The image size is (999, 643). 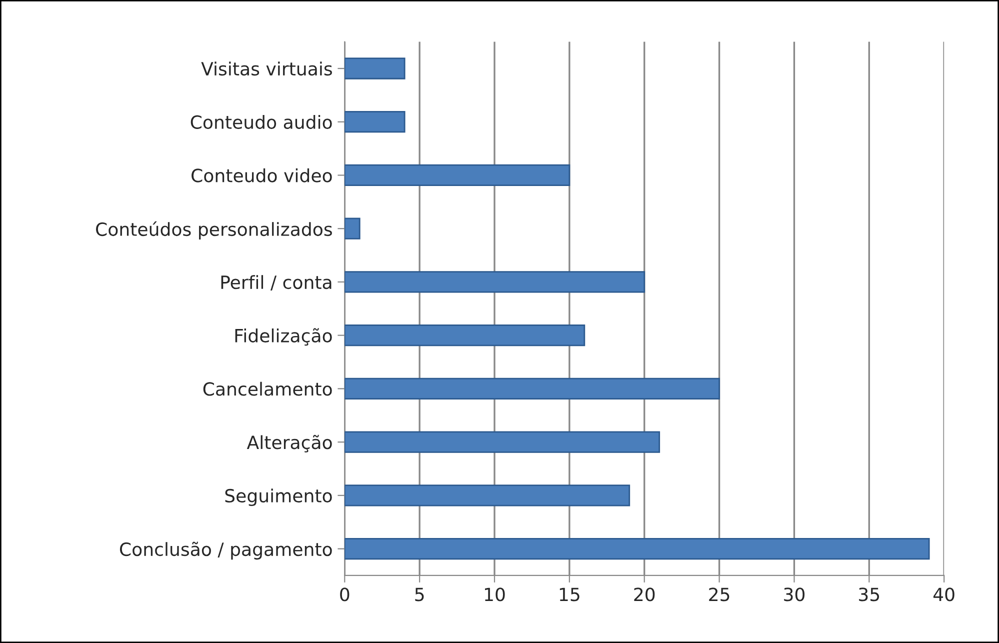 What do you see at coordinates (289, 443) in the screenshot?
I see `y-tick-label: Alteração` at bounding box center [289, 443].